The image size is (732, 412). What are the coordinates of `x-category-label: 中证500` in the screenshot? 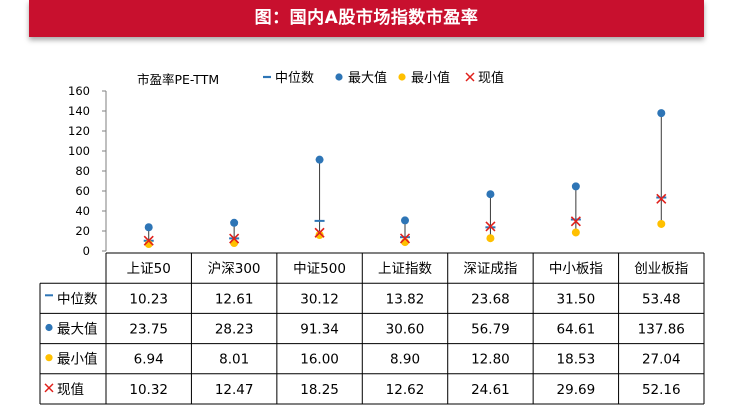 It's located at (319, 269).